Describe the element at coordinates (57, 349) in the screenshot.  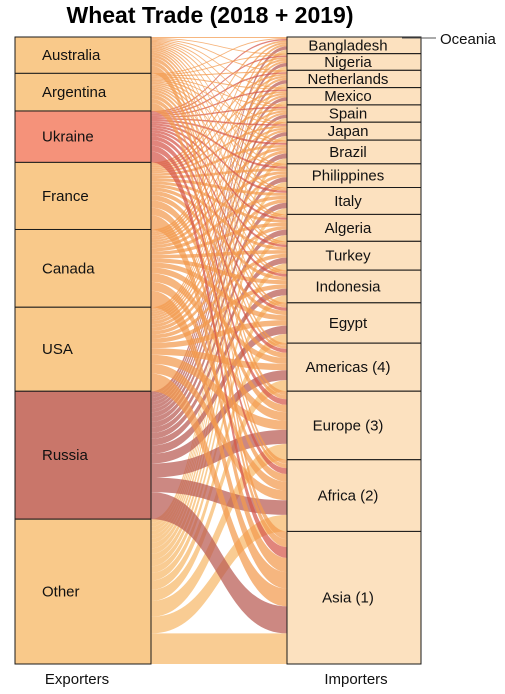
I see `exporter-label-usa: USA` at that location.